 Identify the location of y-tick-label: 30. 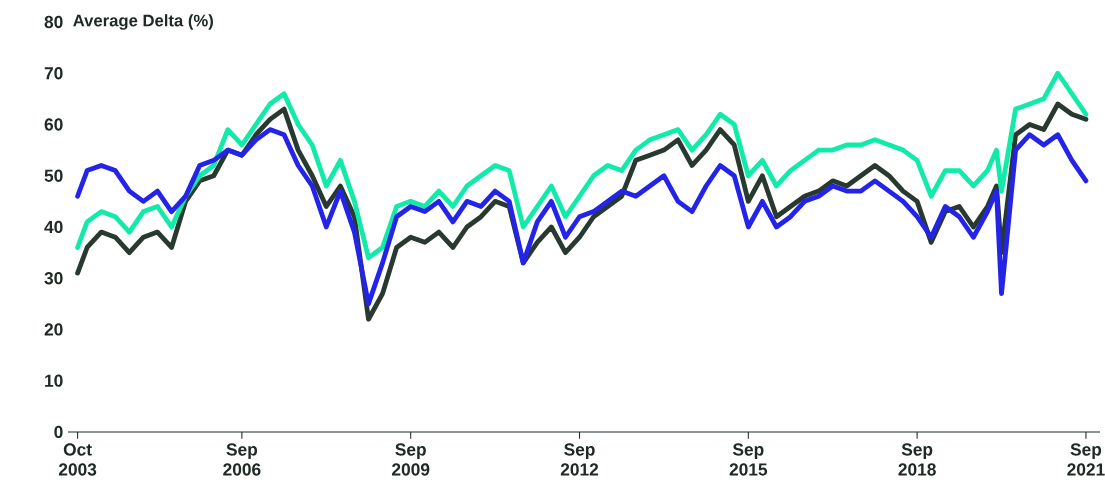
(53, 278).